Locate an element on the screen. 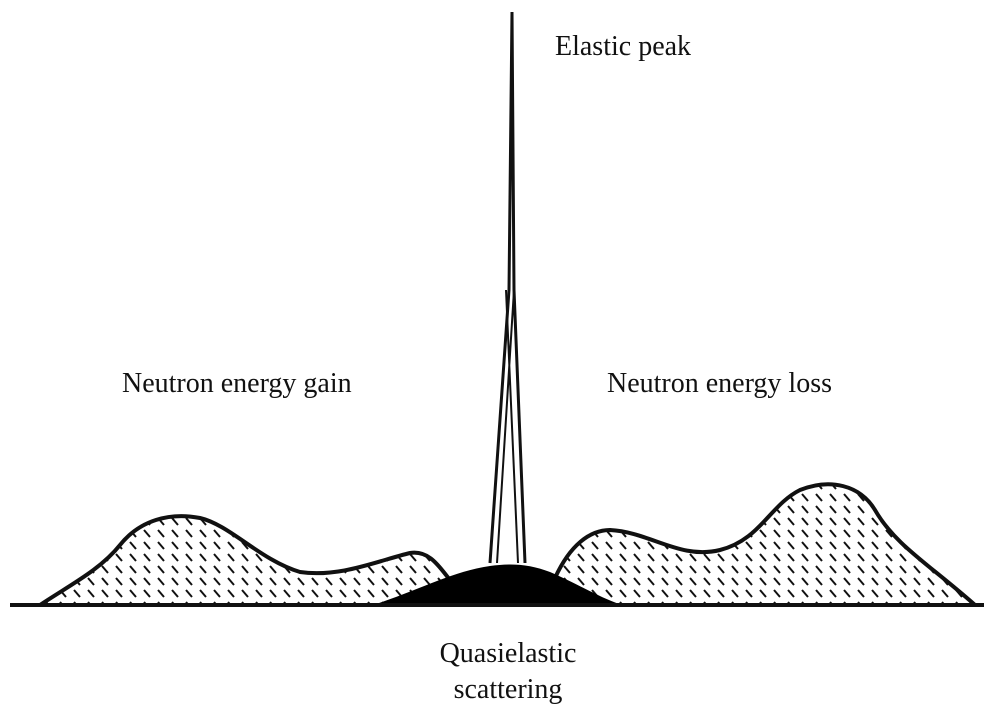 The width and height of the screenshot is (984, 706). quasielastic-peak is located at coordinates (497, 585).